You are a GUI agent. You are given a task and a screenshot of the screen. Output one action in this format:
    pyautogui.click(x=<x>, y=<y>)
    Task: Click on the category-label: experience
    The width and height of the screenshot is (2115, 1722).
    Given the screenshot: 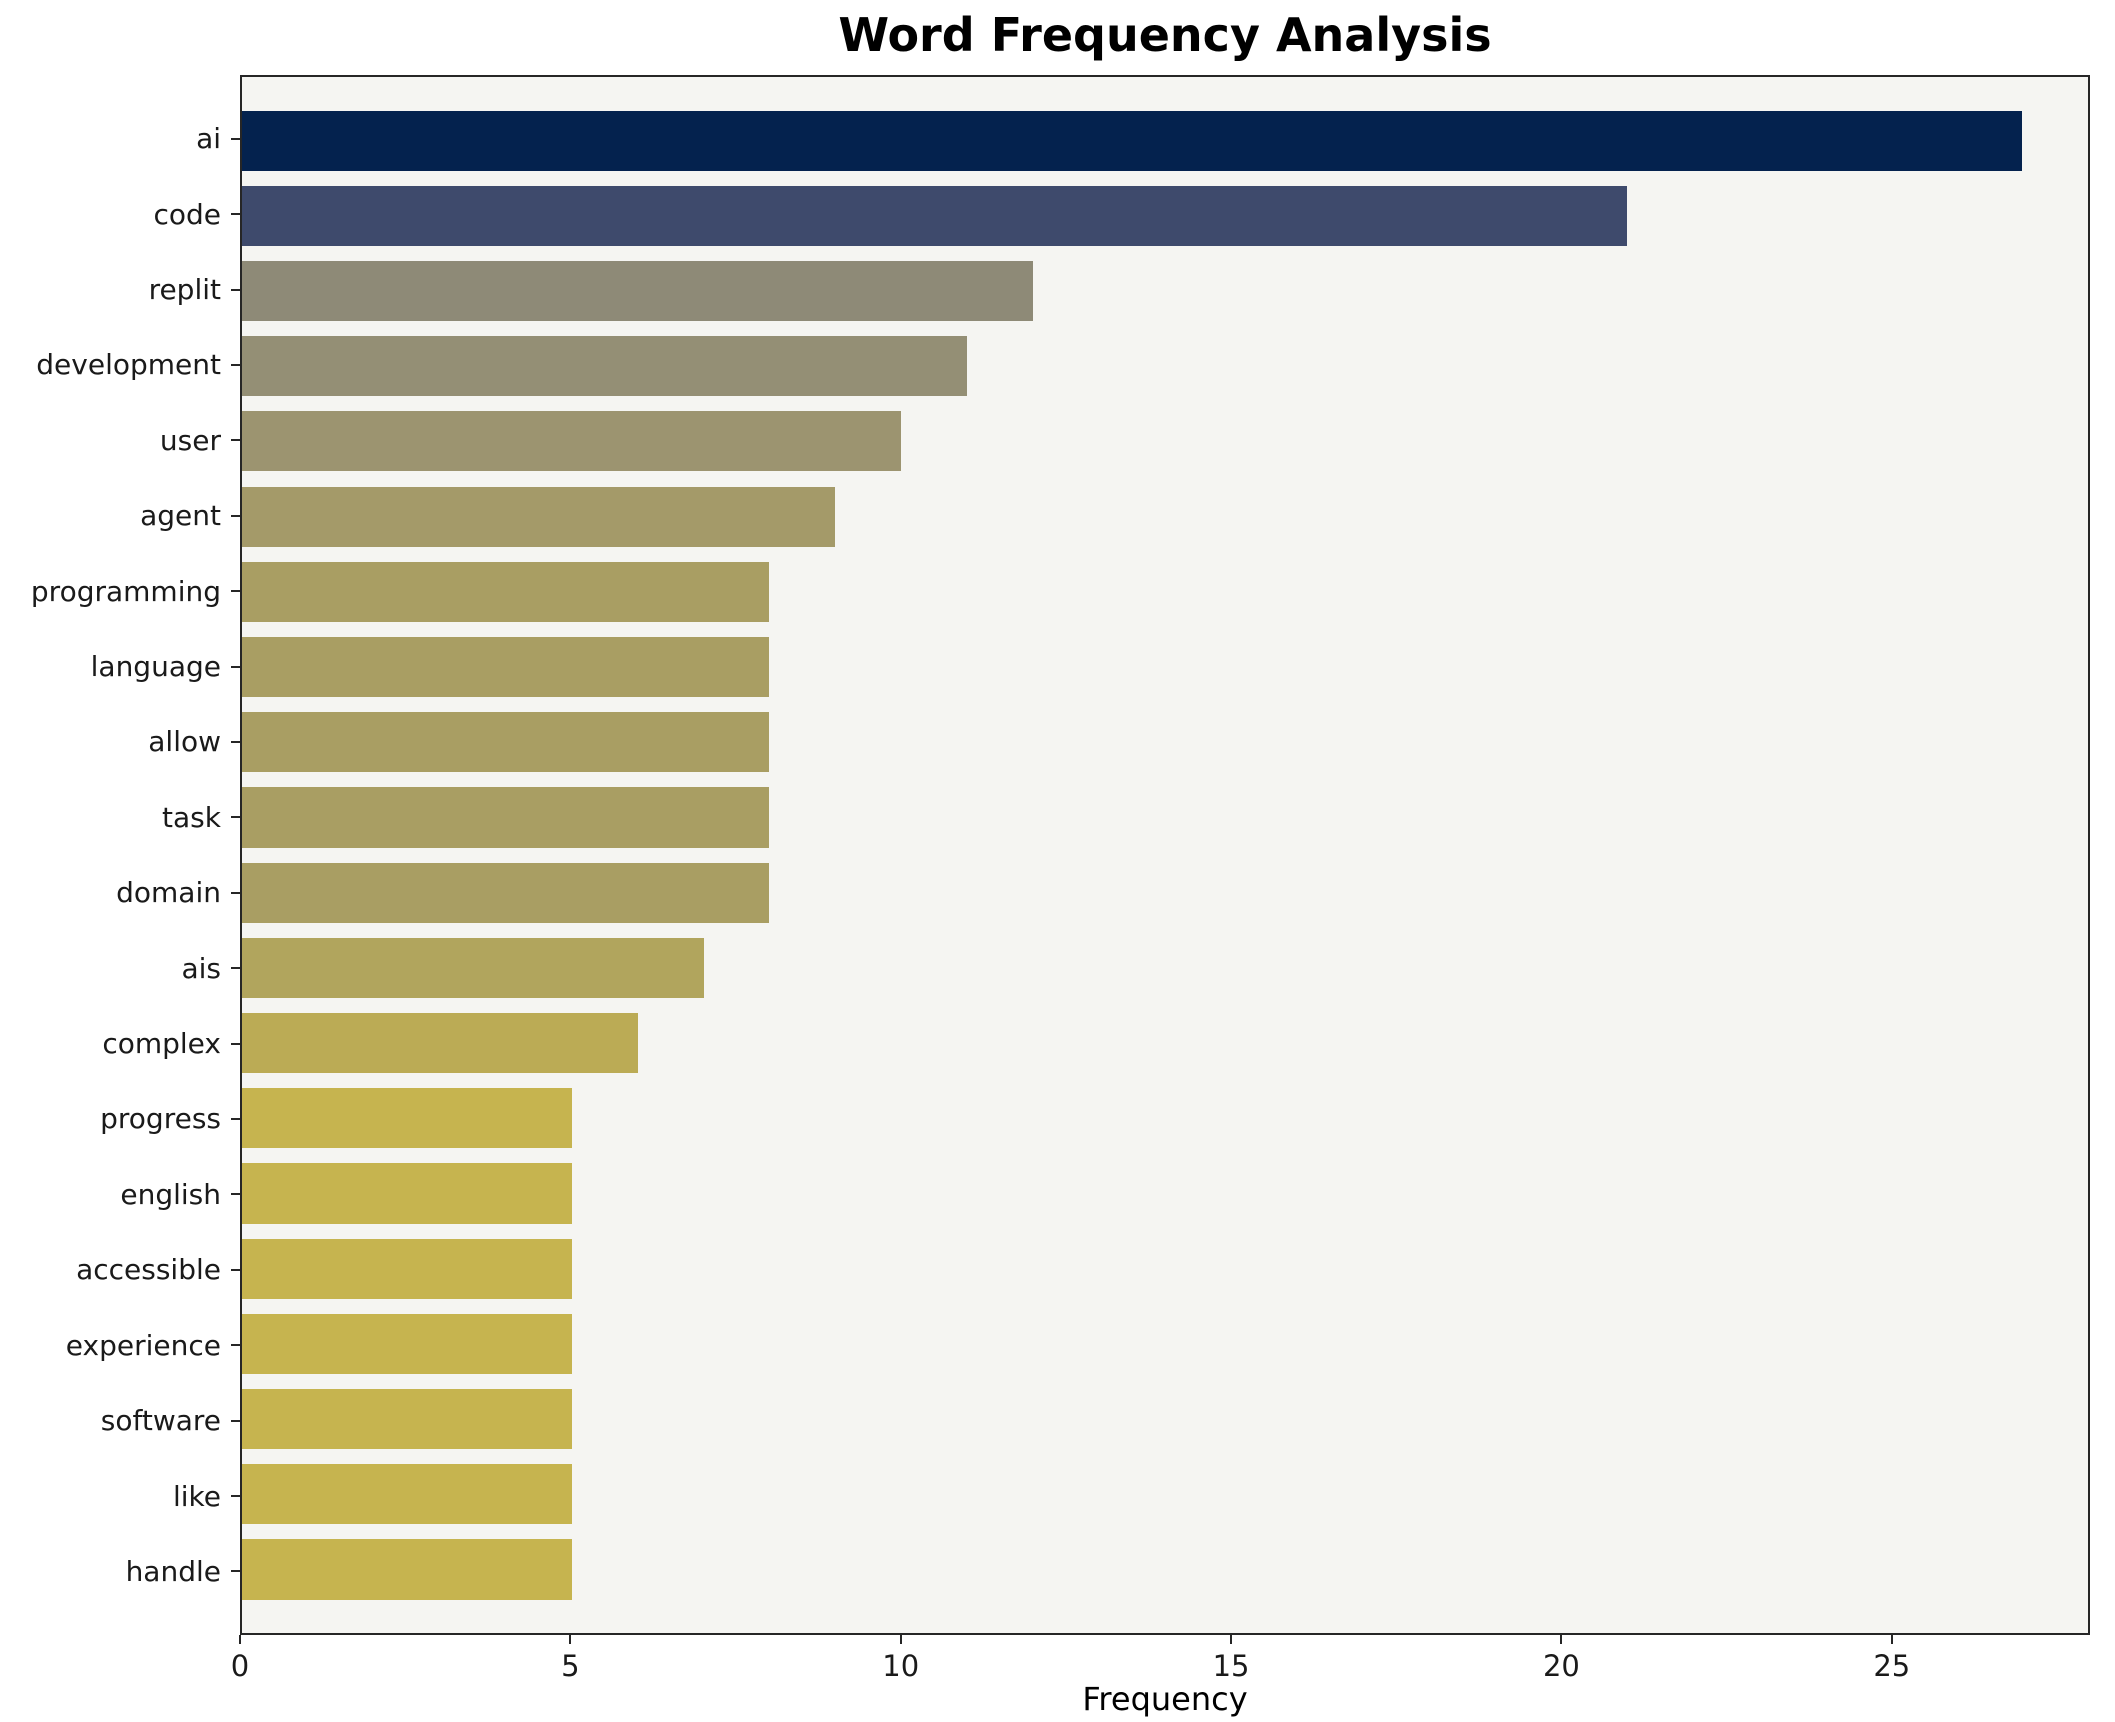 What is the action you would take?
    pyautogui.click(x=143, y=1345)
    